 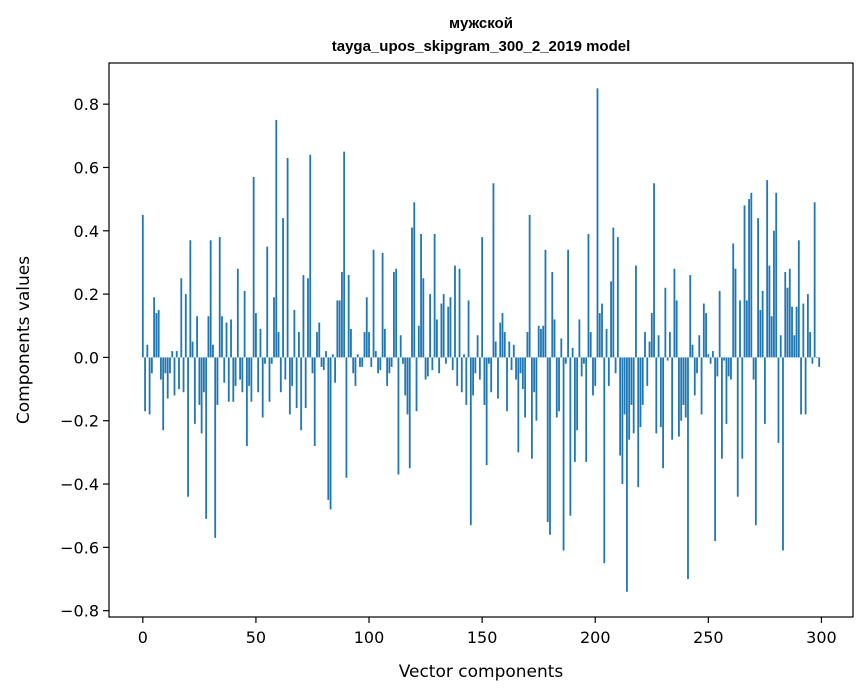 What do you see at coordinates (487, 632) in the screenshot?
I see `x-axis: 0 50 100 150 200 250 300` at bounding box center [487, 632].